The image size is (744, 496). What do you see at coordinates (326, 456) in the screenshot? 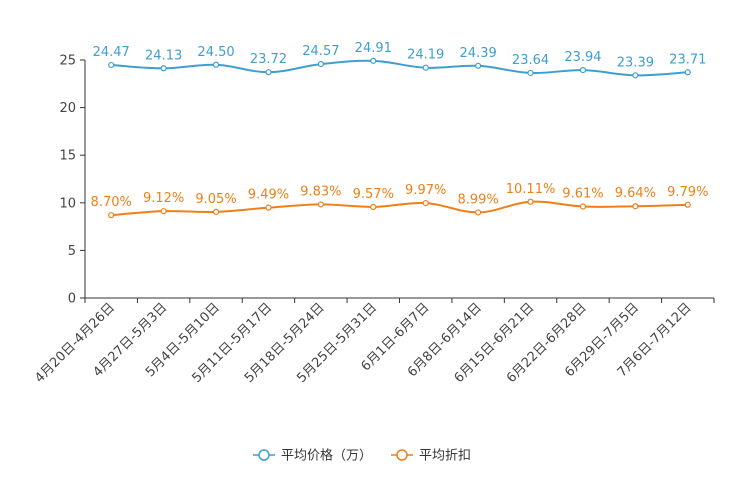
I see `legend-label: 平均价格（万）` at bounding box center [326, 456].